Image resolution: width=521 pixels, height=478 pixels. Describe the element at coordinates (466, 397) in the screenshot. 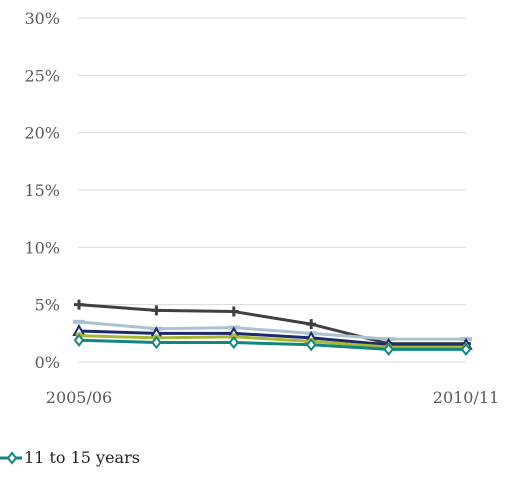

I see `x-tick-label: 2010/11` at that location.